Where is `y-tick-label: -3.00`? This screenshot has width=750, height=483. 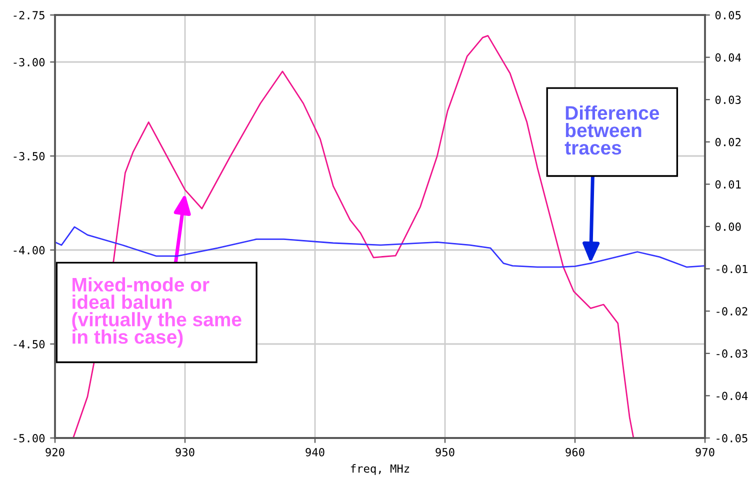
y-tick-label: -3.00 is located at coordinates (29, 62).